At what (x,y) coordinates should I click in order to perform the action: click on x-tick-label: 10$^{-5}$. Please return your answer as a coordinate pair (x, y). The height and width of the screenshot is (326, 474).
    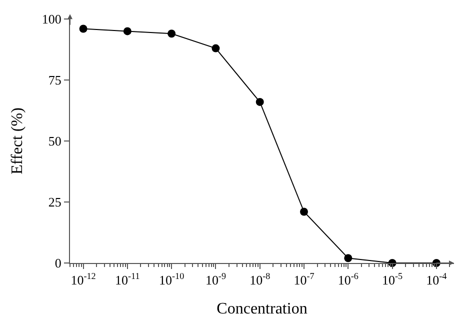
    Looking at the image, I should click on (393, 279).